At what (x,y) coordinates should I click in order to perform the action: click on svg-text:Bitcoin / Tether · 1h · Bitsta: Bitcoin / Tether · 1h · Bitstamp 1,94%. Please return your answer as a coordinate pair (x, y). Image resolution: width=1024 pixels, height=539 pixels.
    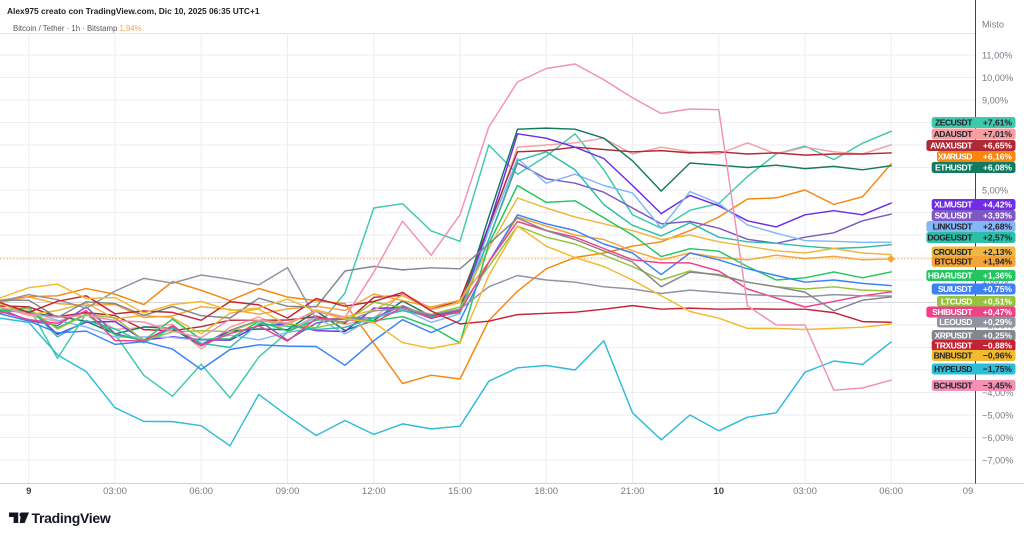
    Looking at the image, I should click on (77, 28).